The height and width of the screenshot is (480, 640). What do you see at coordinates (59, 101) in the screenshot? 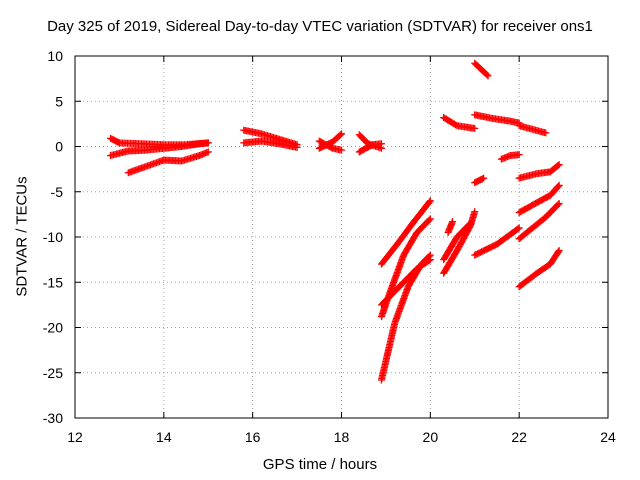
I see `y-tick-label: 5` at bounding box center [59, 101].